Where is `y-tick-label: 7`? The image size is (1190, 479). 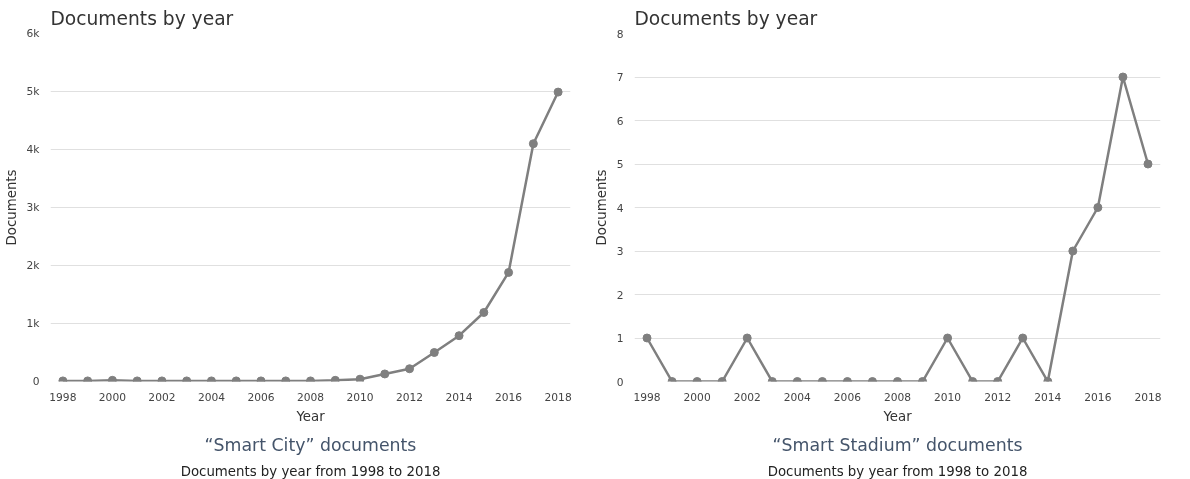
y-tick-label: 7 is located at coordinates (620, 77).